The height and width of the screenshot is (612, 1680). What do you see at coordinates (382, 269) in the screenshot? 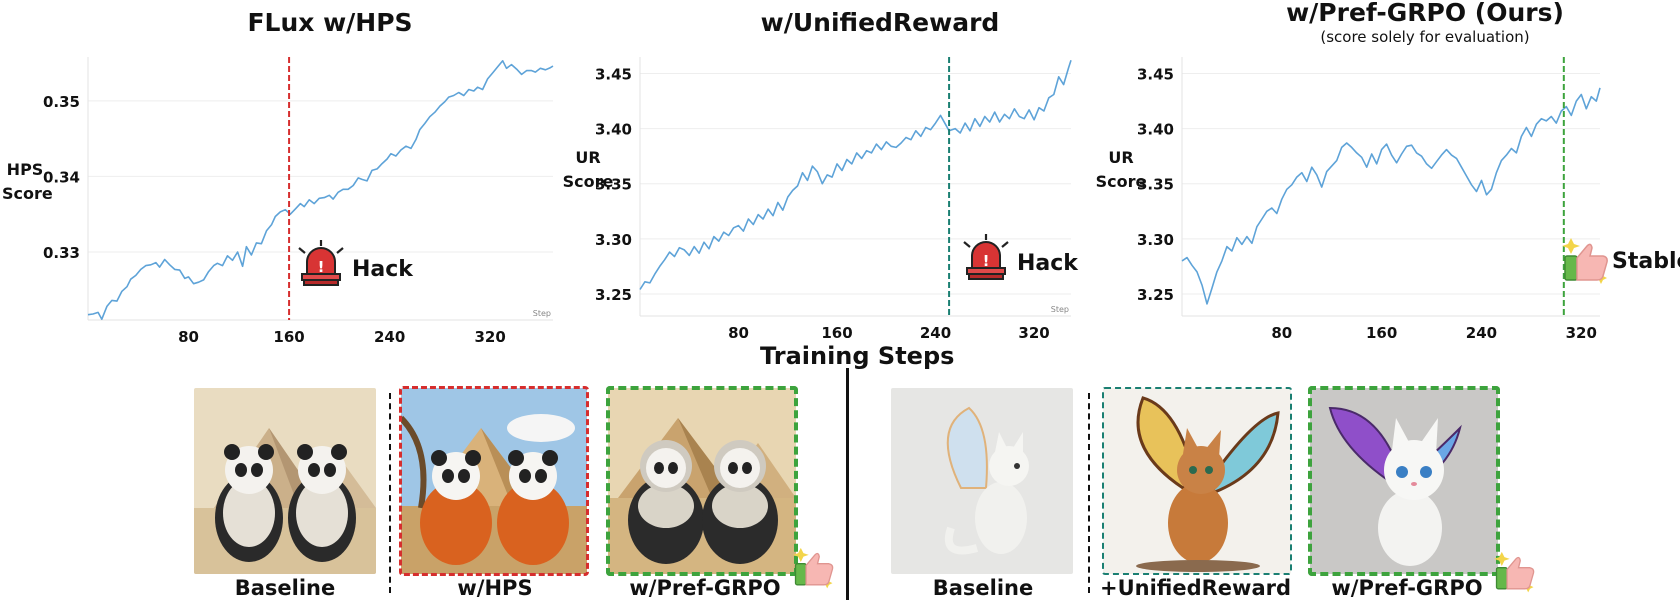
I see `hack-label-left: Hack` at bounding box center [382, 269].